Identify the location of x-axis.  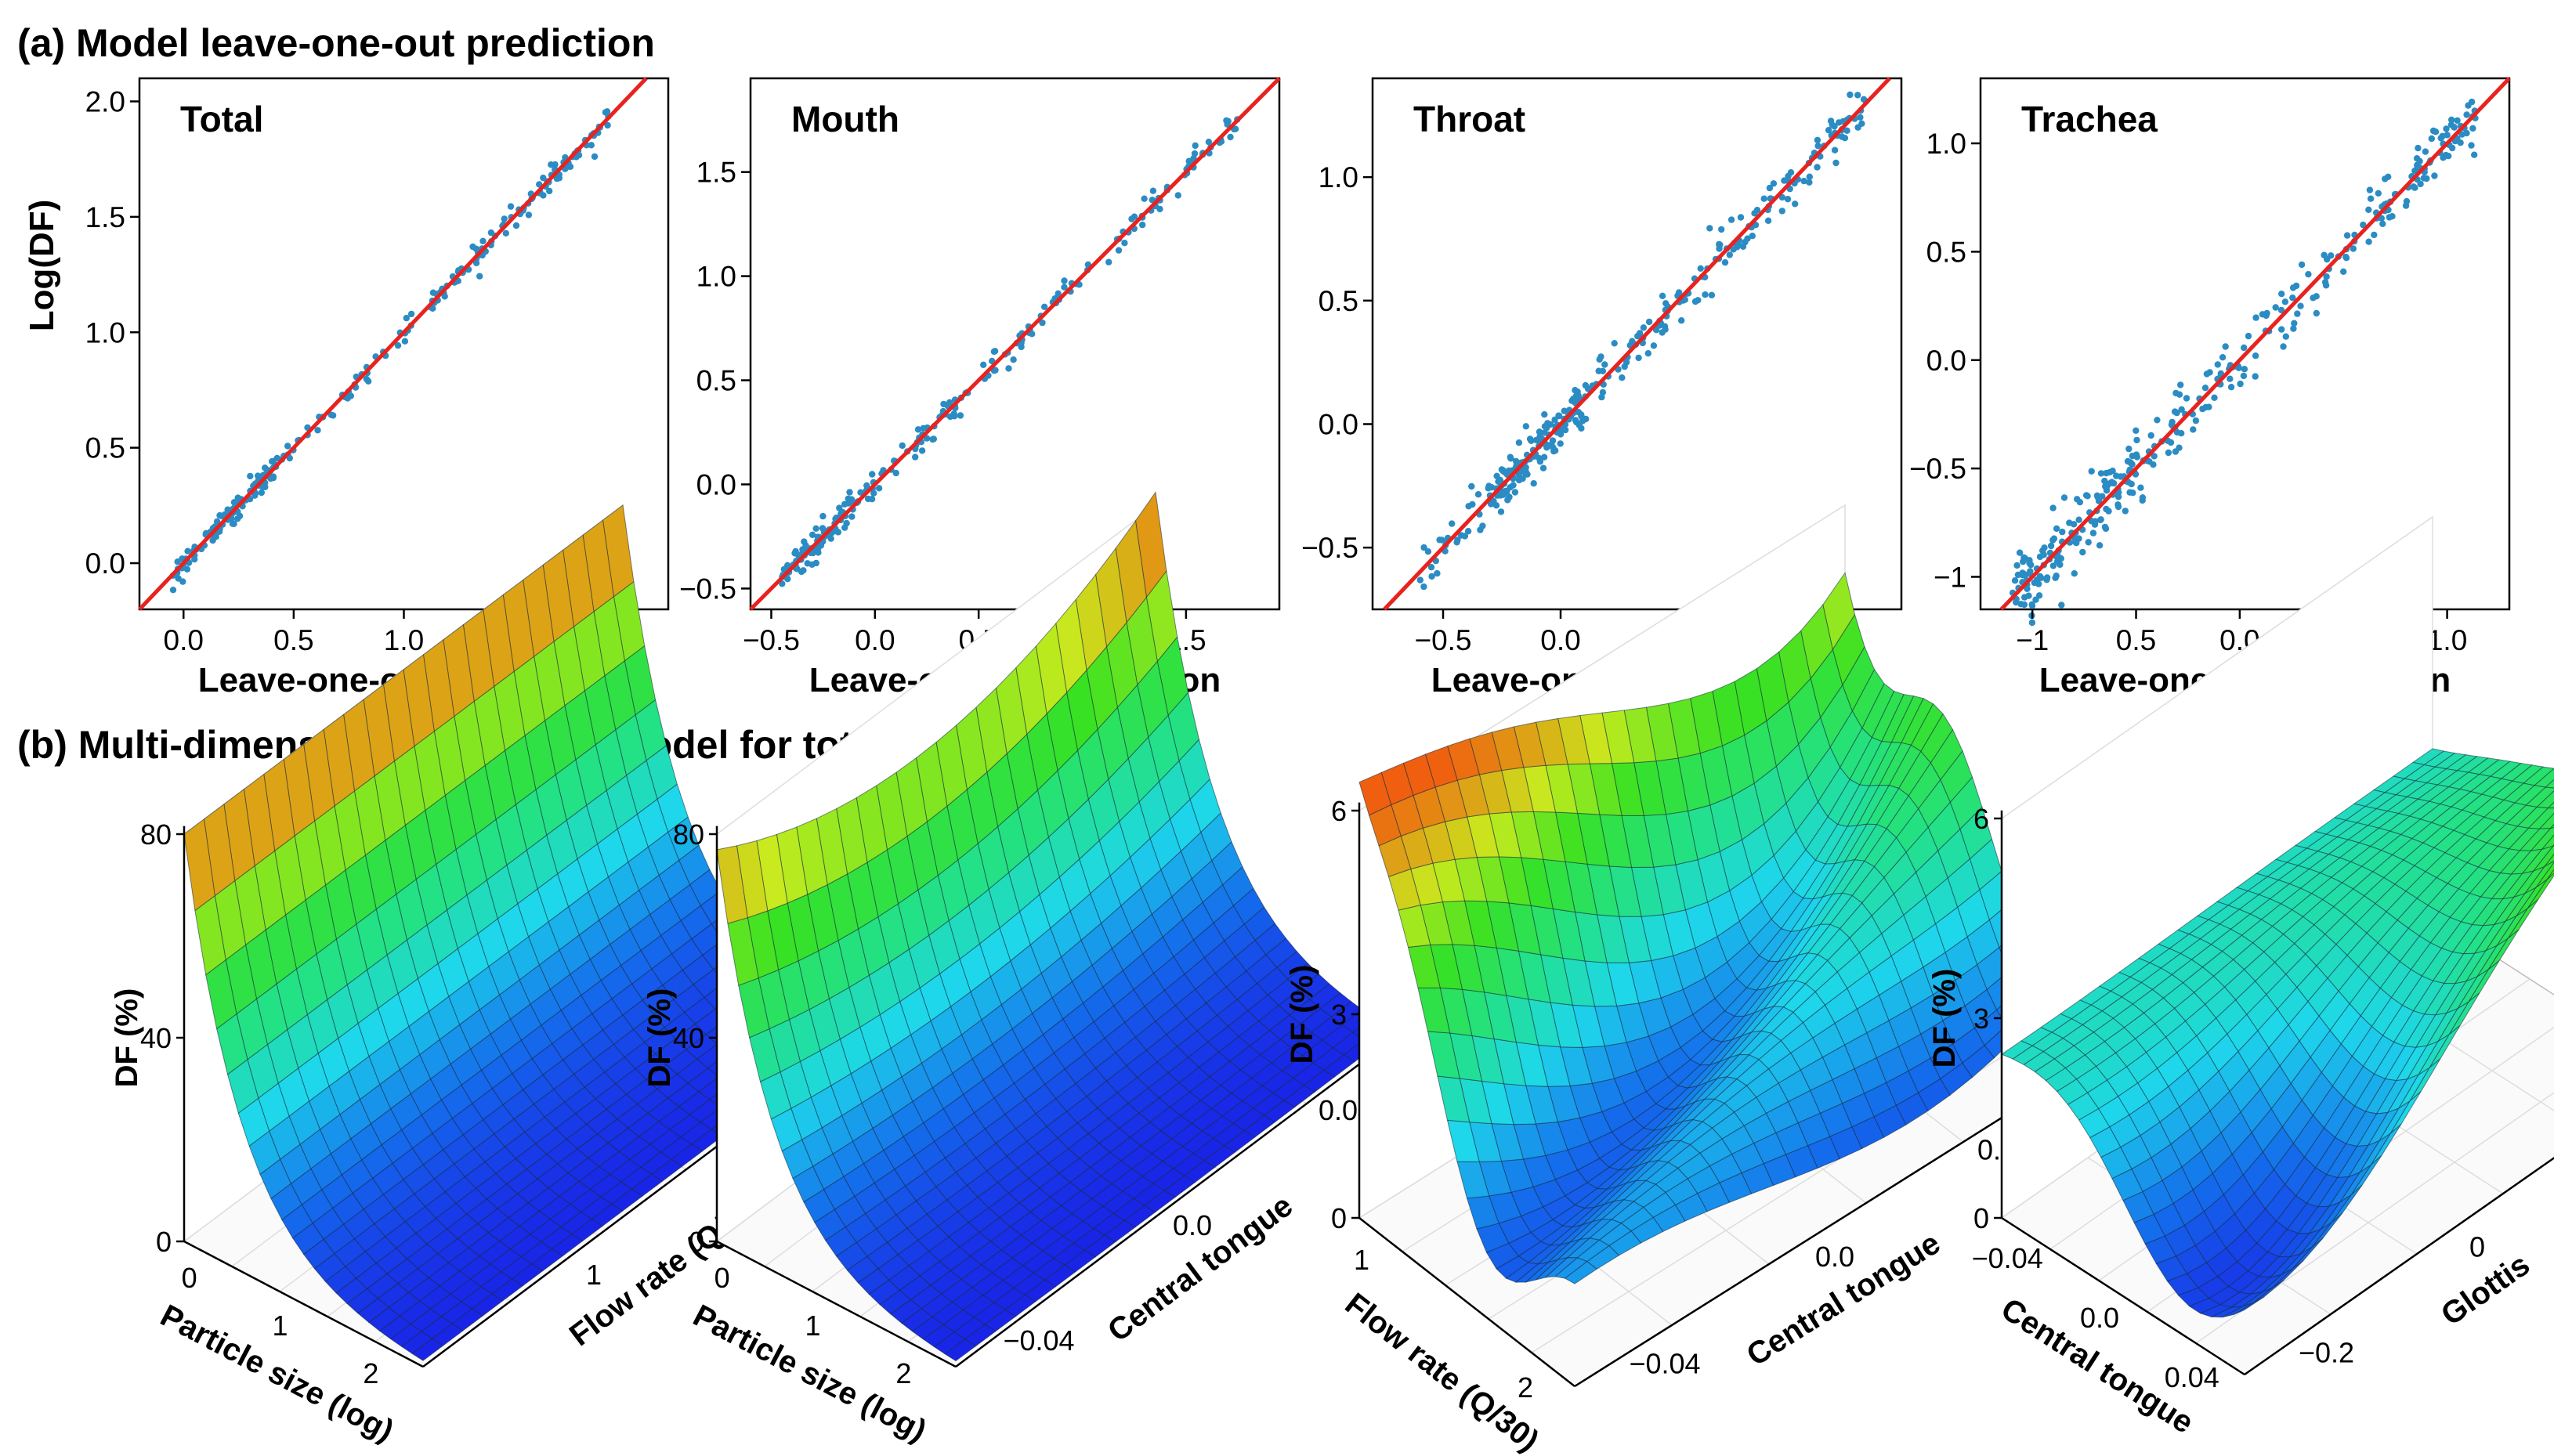
(2123, 1296).